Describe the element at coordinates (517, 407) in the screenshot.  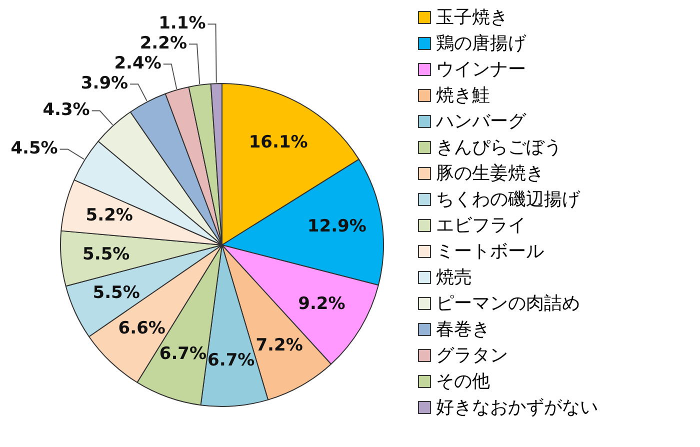
I see `legend-label: 好きなおかずがない` at that location.